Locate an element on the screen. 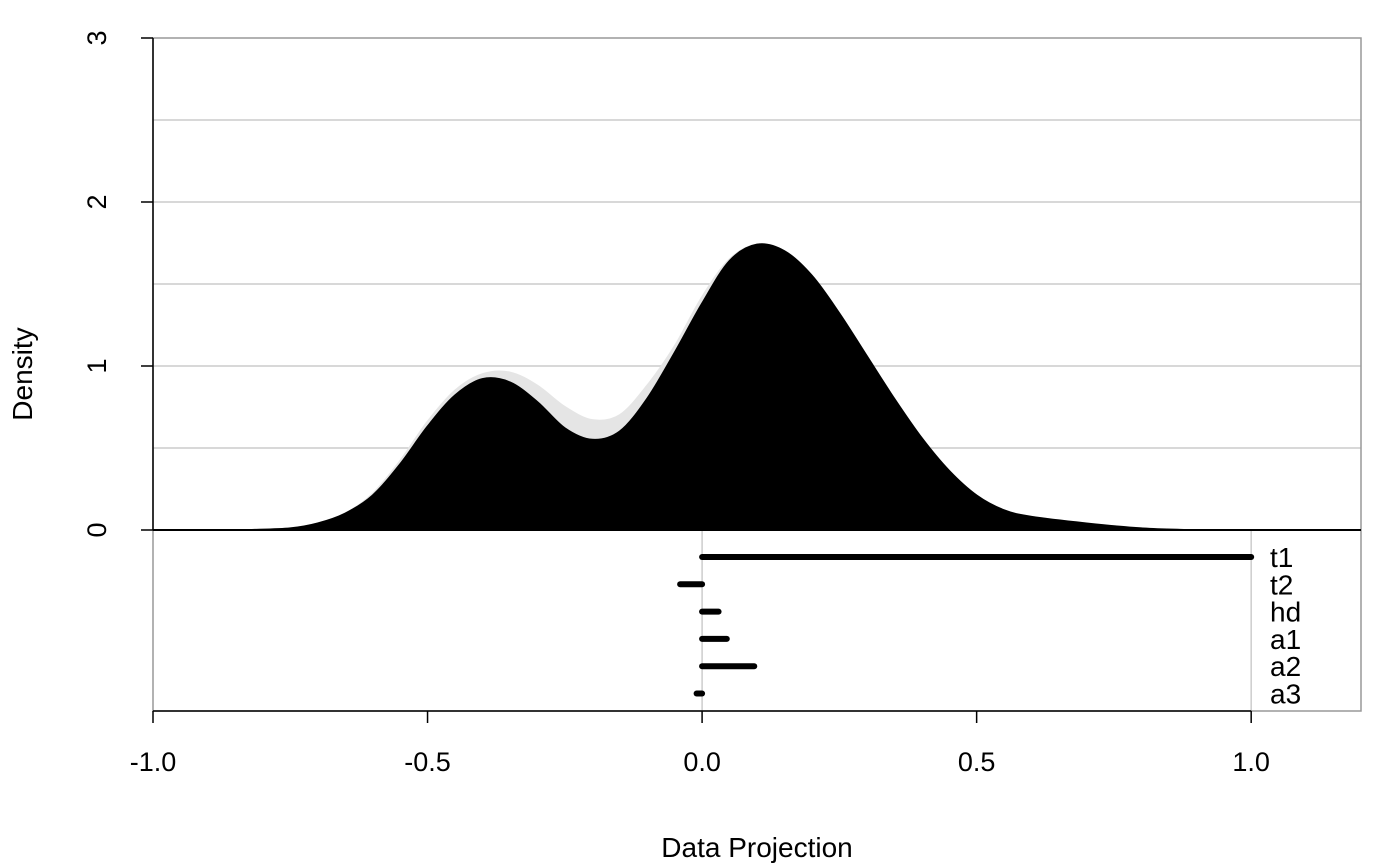 This screenshot has width=1400, height=865. x-tick-label: 0.0 is located at coordinates (702, 762).